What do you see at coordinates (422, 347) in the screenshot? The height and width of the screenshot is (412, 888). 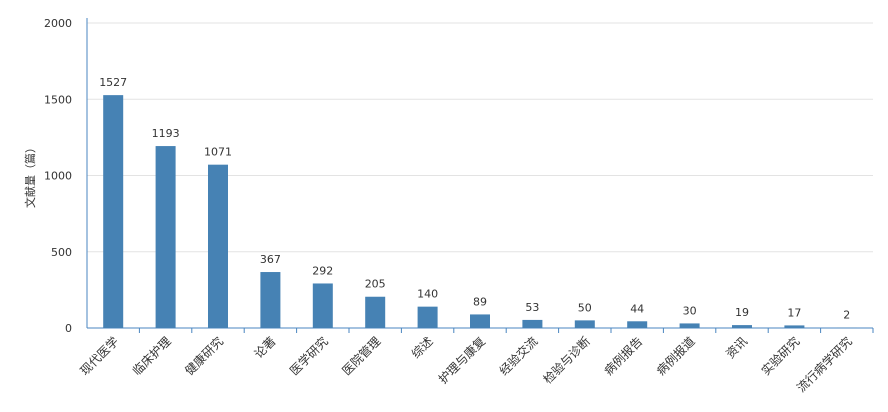 I see `x-tick-label: 综述` at bounding box center [422, 347].